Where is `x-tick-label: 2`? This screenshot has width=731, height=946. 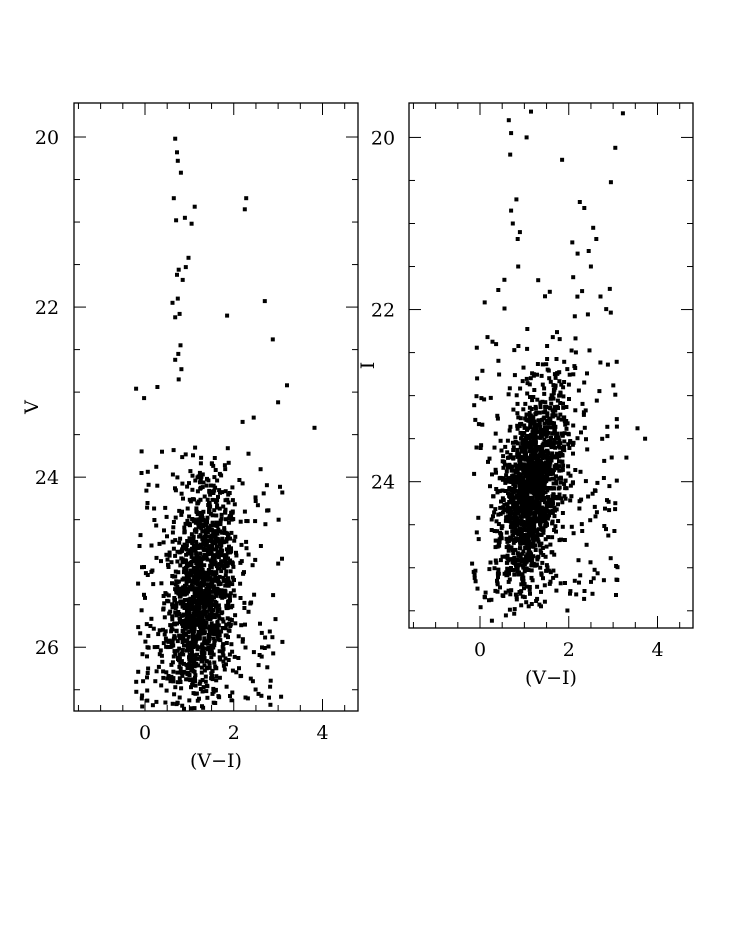
x-tick-label: 2 is located at coordinates (234, 733).